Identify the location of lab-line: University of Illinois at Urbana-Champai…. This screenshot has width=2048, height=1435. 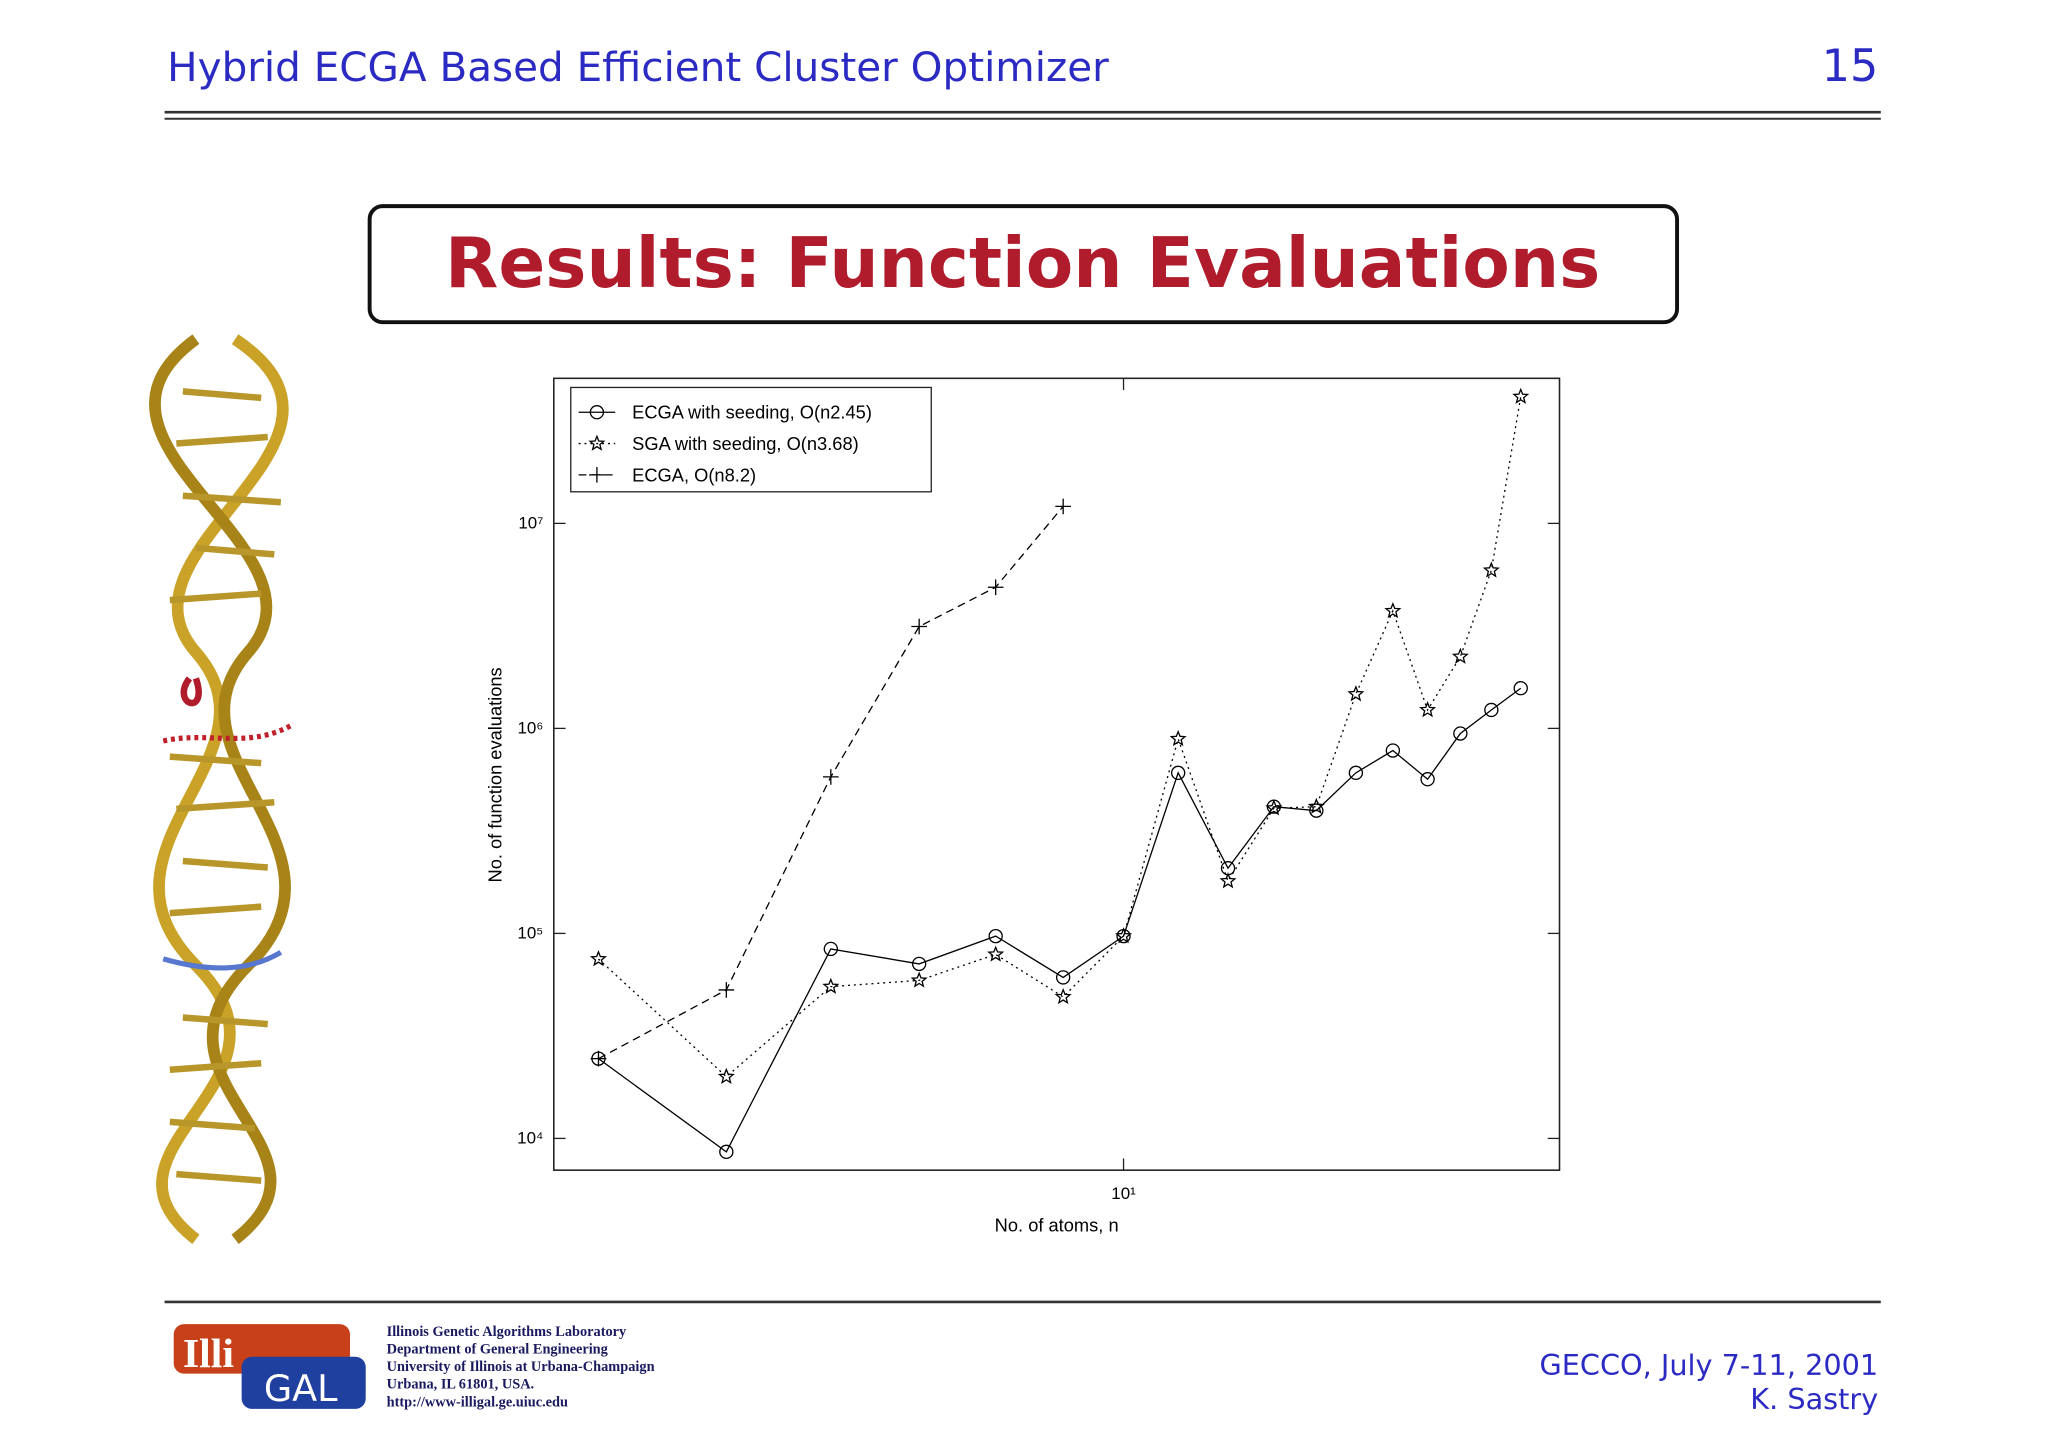
(521, 1367).